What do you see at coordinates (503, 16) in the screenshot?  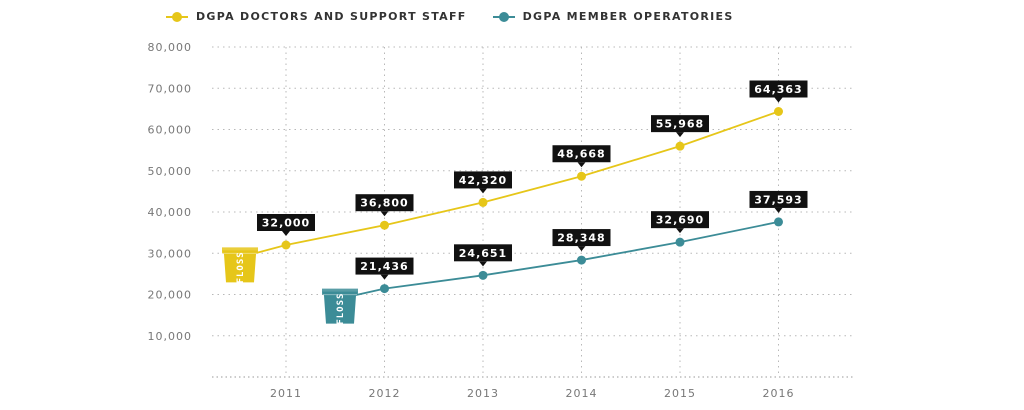 I see `legend-marker-teal-icon` at bounding box center [503, 16].